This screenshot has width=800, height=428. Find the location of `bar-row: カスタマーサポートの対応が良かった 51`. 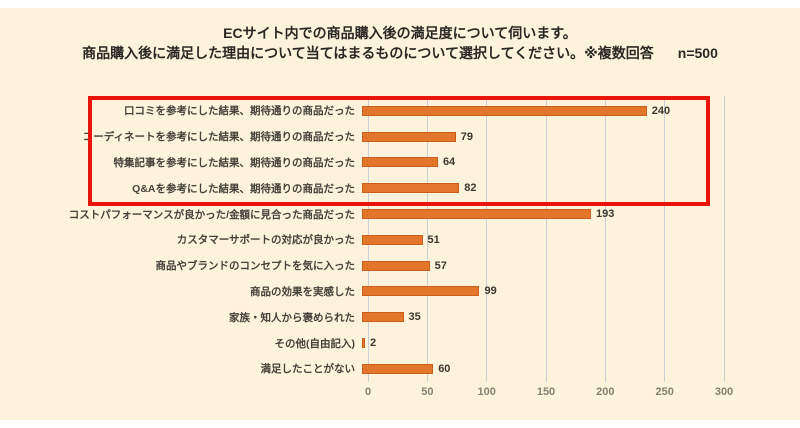

bar-row: カスタマーサポートの対応が良かった 51 is located at coordinates (400, 240).